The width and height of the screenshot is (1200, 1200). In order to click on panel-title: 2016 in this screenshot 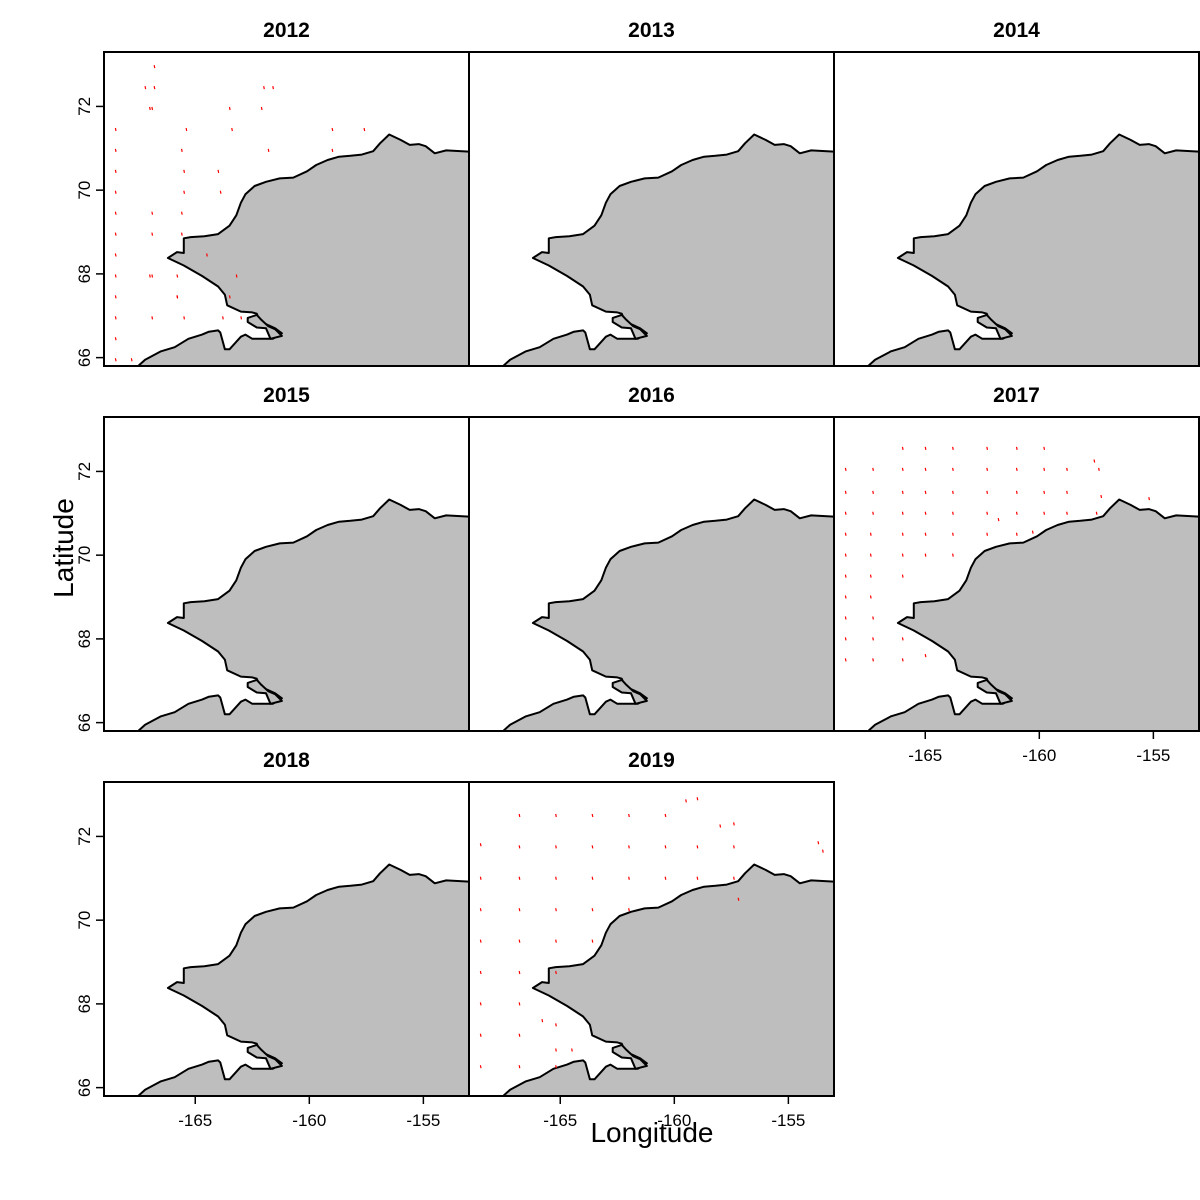, I will do `click(651, 395)`.